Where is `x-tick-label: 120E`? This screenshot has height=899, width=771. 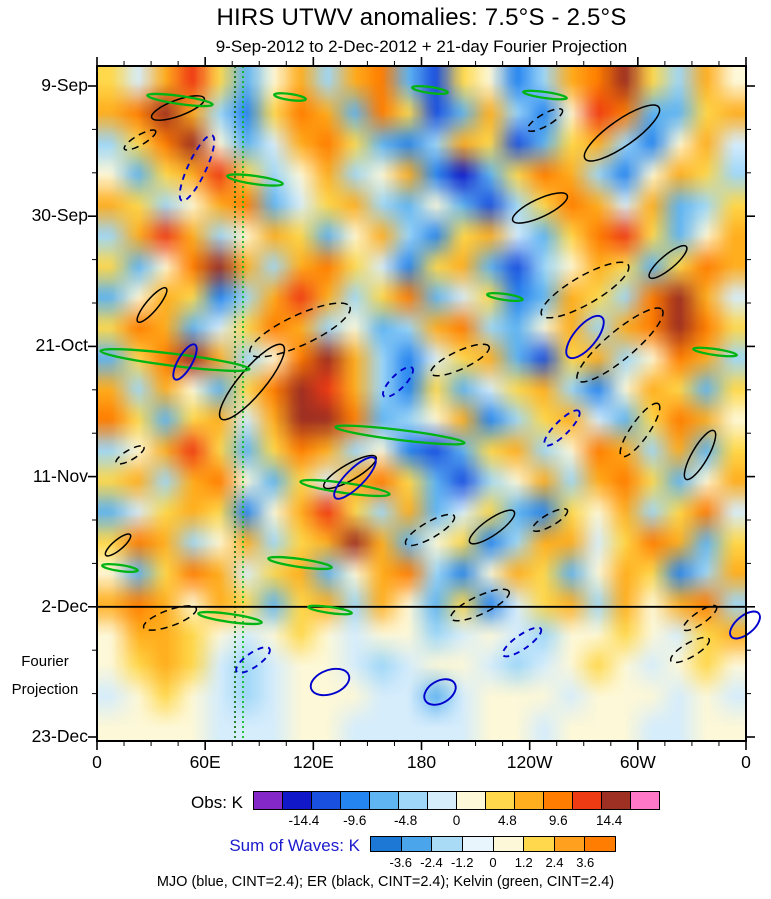
x-tick-label: 120E is located at coordinates (313, 762).